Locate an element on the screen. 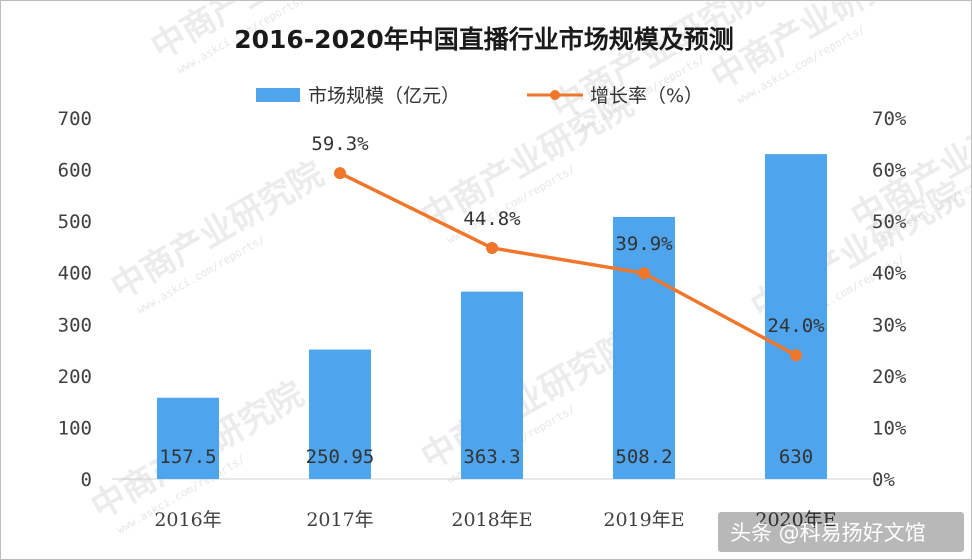 The image size is (972, 560). y-axis-left: 0 100 200 300 400 500 600 700 is located at coordinates (75, 299).